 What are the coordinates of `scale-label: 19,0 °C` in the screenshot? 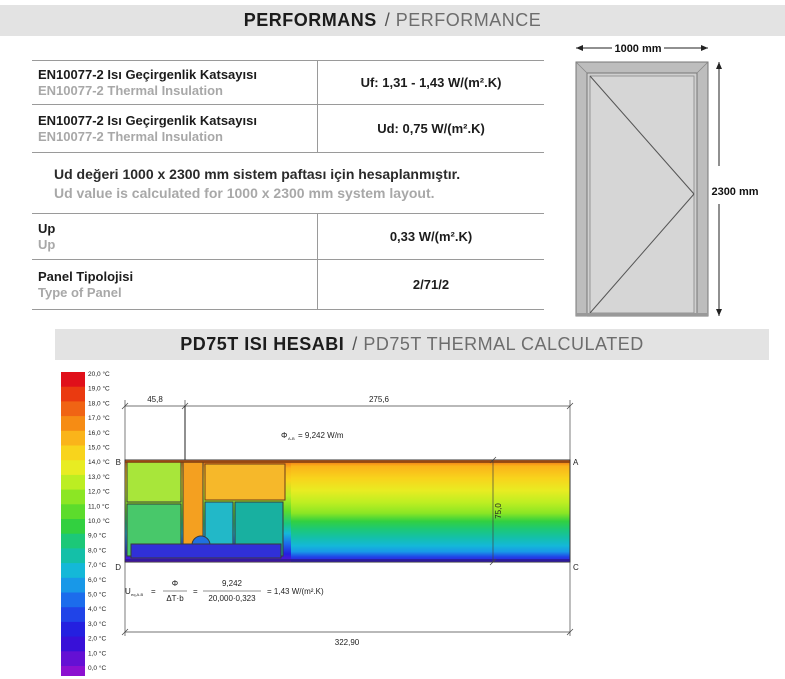 It's located at (99, 389).